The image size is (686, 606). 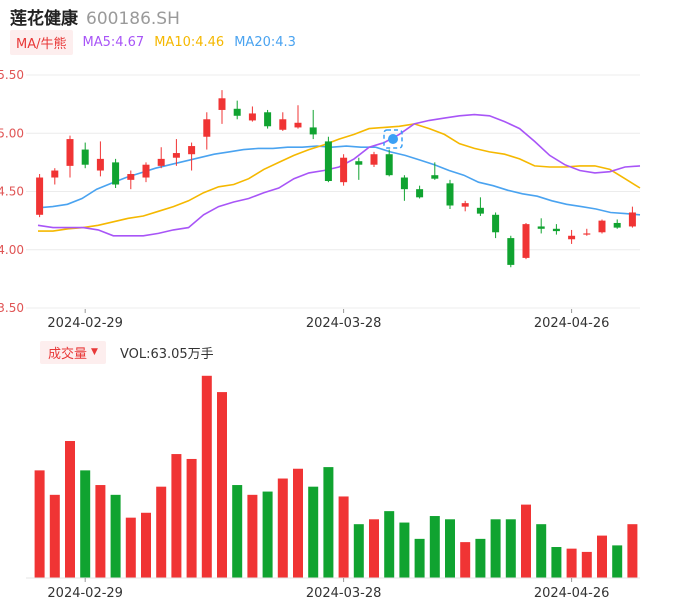 I want to click on y-tick-label: 5.00, so click(x=12, y=133).